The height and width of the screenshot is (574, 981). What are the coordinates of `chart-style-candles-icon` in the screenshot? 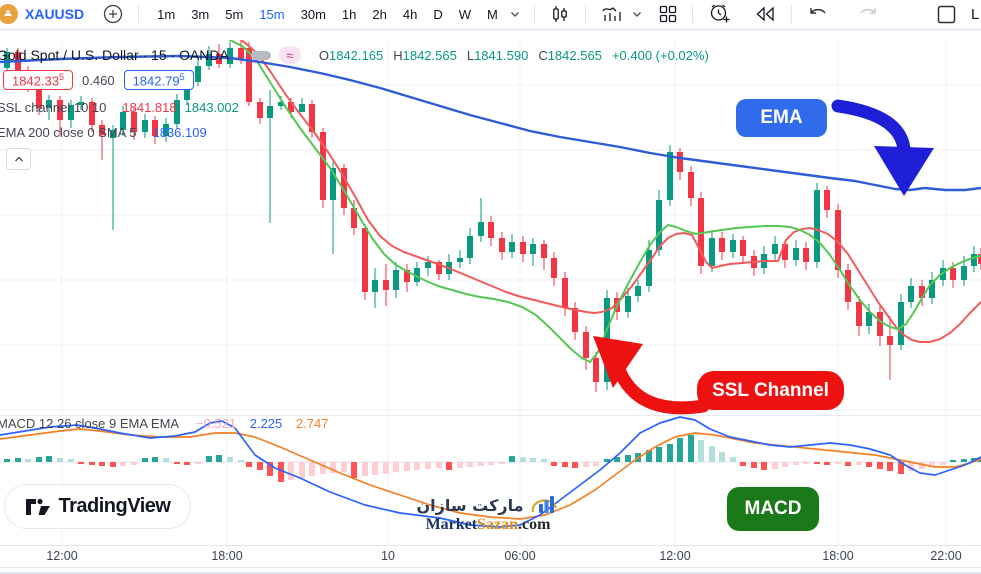 It's located at (560, 14).